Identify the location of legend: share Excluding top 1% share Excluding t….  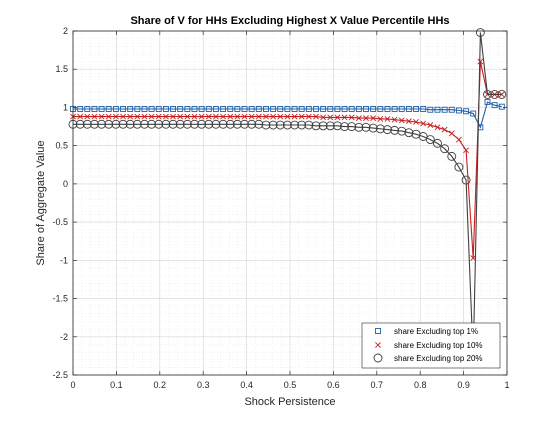
(431, 345).